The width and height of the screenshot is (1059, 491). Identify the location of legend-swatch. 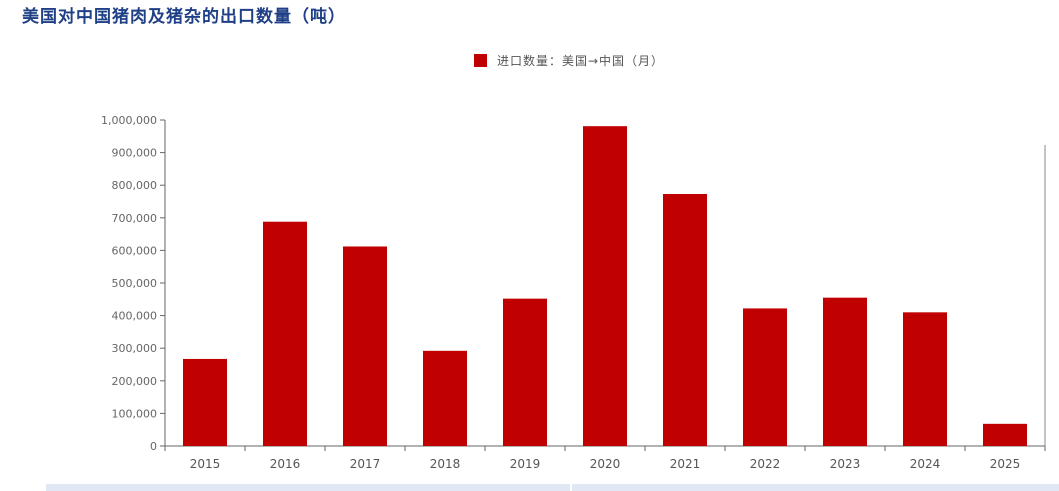
(480, 60).